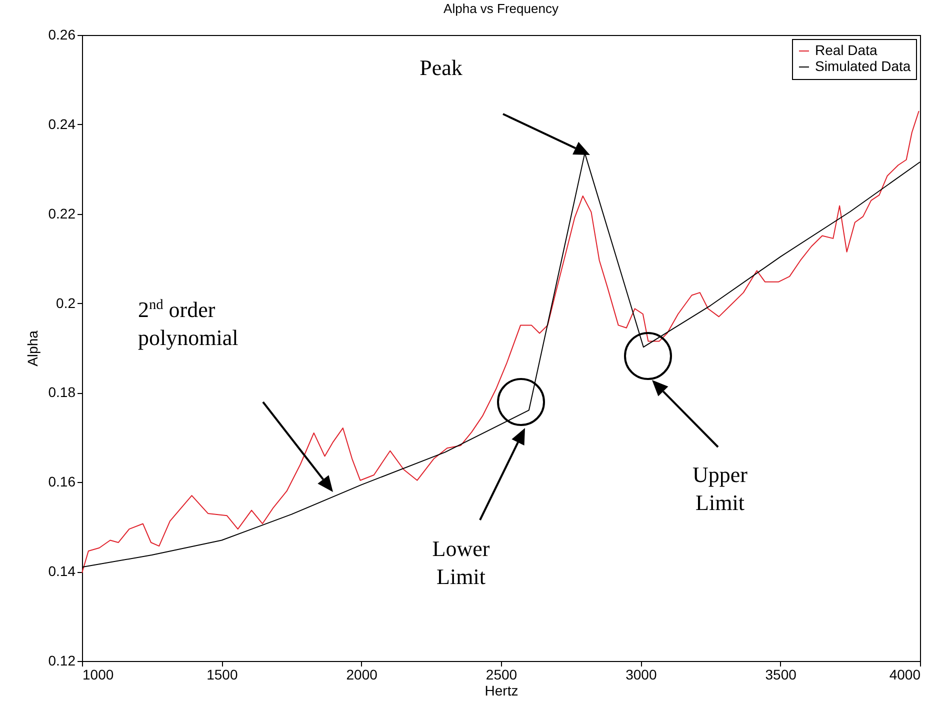  Describe the element at coordinates (98, 674) in the screenshot. I see `x-tick-label: 1000` at that location.